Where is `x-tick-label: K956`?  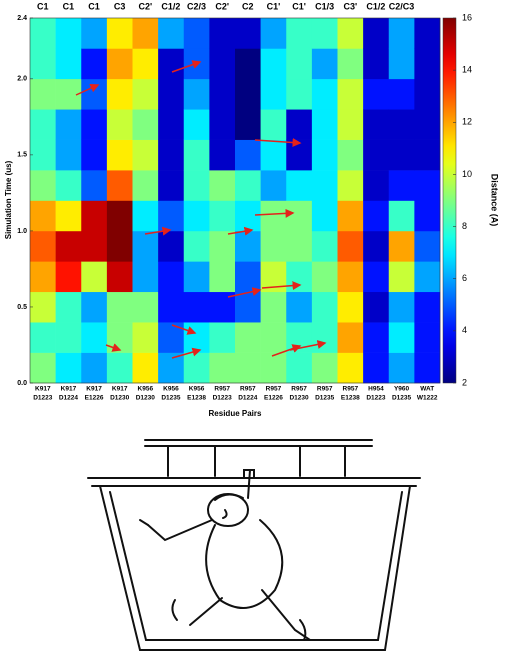
x-tick-label: K956 is located at coordinates (197, 389).